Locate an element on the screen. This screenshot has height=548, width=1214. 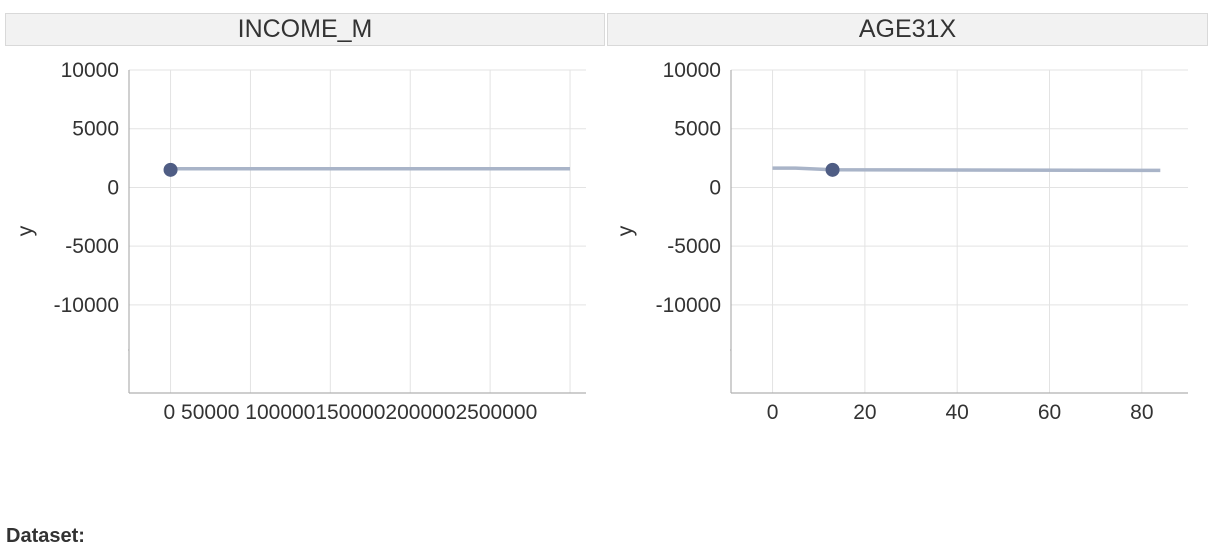
dataset-label: Dataset: is located at coordinates (45, 536).